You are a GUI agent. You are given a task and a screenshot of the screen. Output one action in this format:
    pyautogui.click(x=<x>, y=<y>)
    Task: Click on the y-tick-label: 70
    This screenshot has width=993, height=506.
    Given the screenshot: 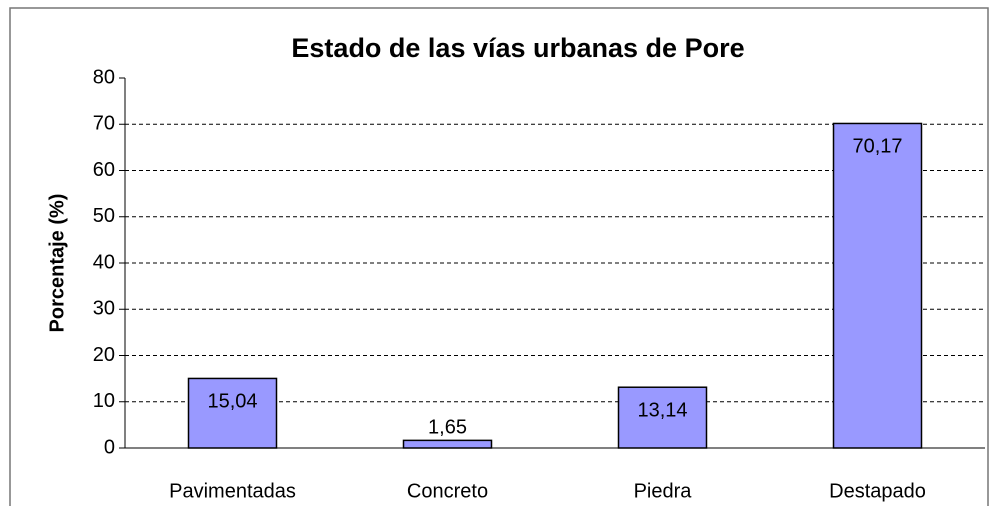 What is the action you would take?
    pyautogui.click(x=104, y=124)
    